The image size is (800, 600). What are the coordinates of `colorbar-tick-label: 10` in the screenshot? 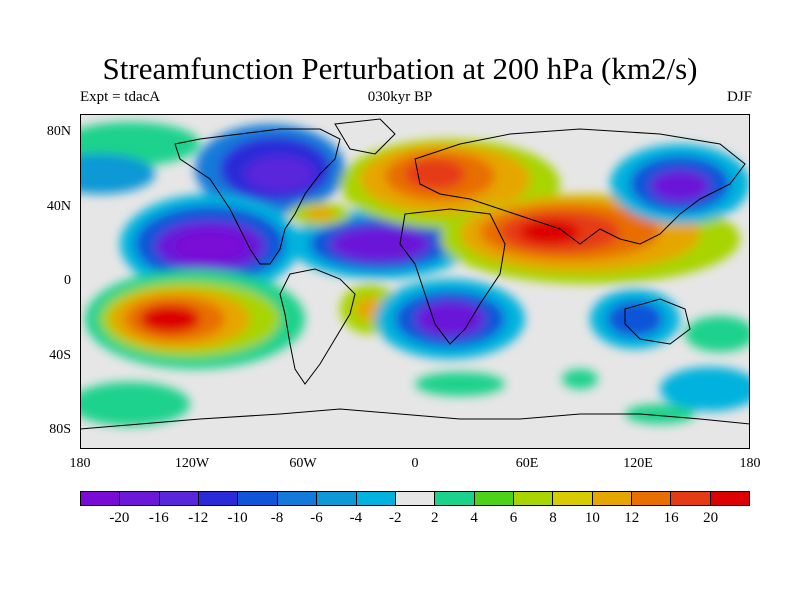 It's located at (592, 518).